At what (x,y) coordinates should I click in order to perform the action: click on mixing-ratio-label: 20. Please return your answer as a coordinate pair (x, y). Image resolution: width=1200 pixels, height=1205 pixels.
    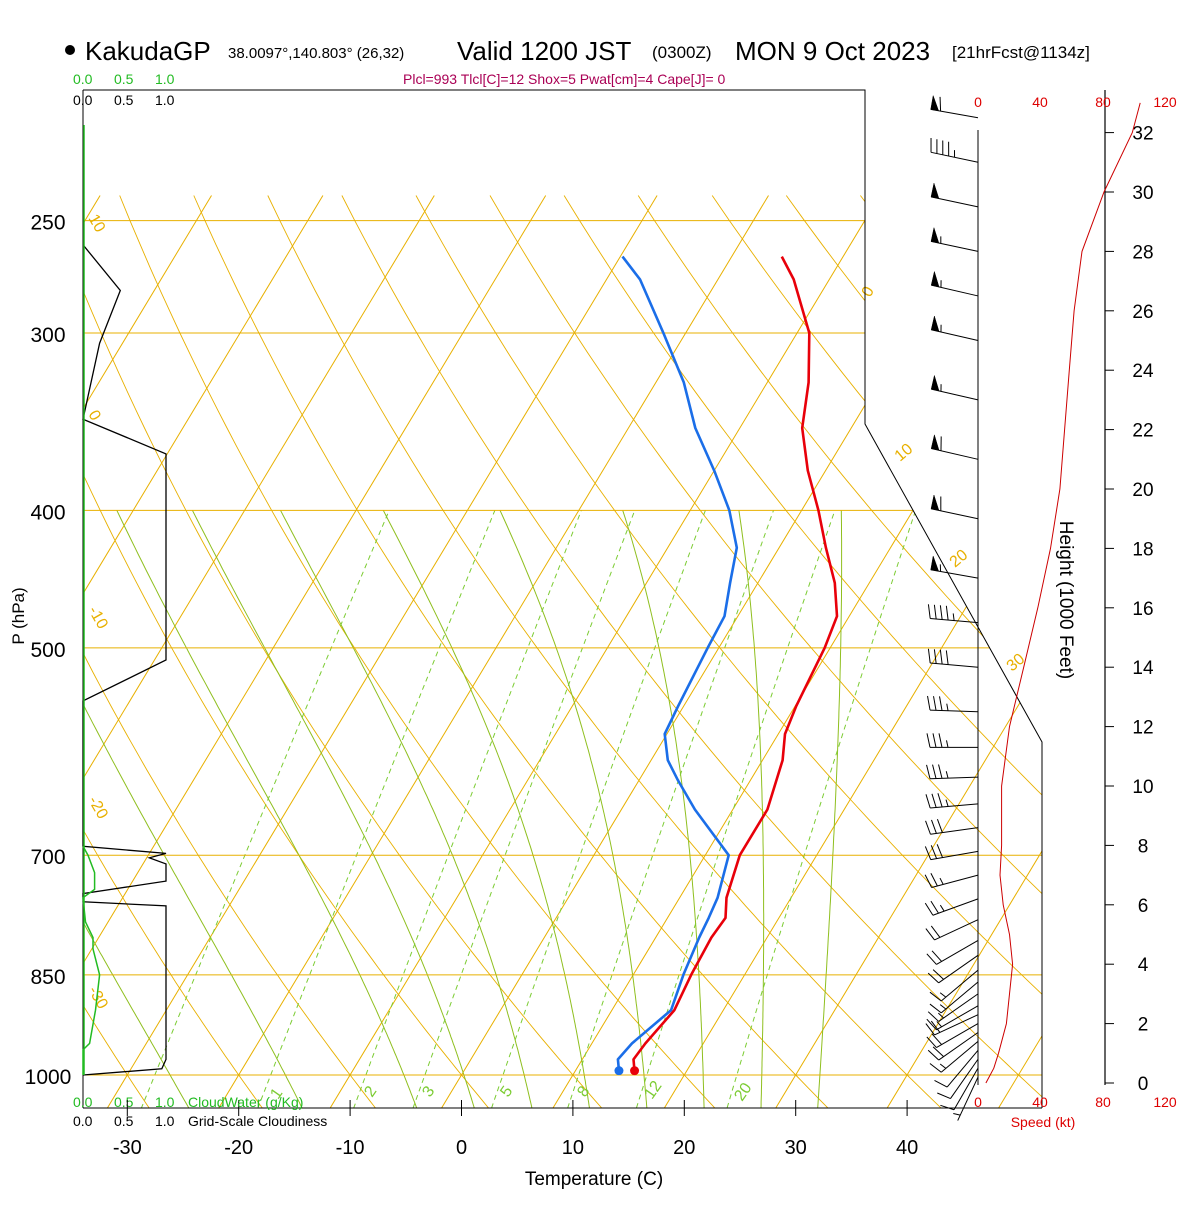
    Looking at the image, I should click on (743, 1092).